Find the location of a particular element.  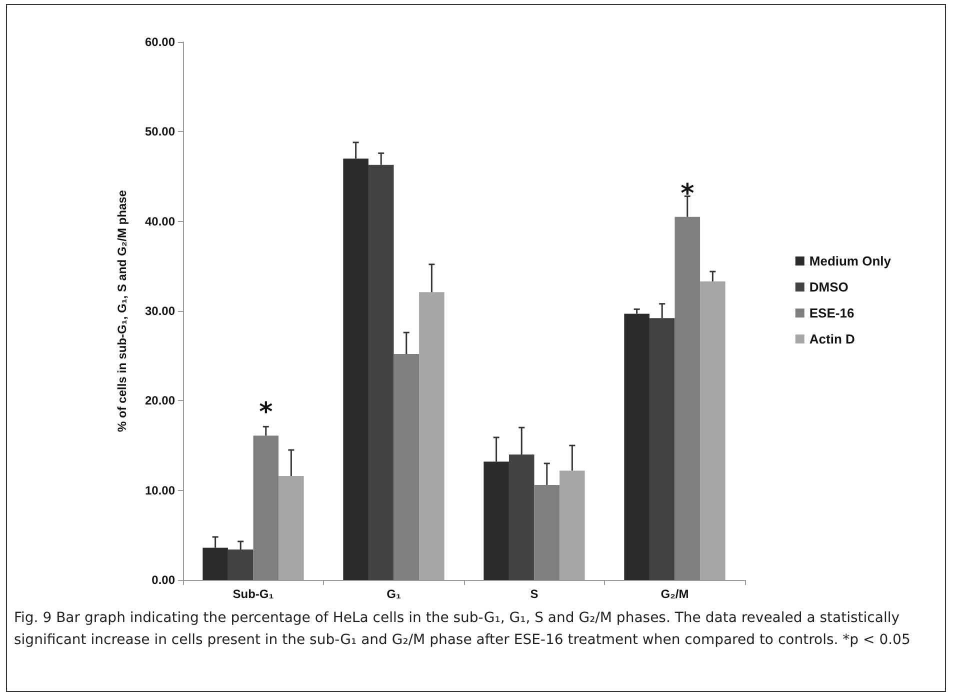

y-tick-label: 10.00 is located at coordinates (160, 490).